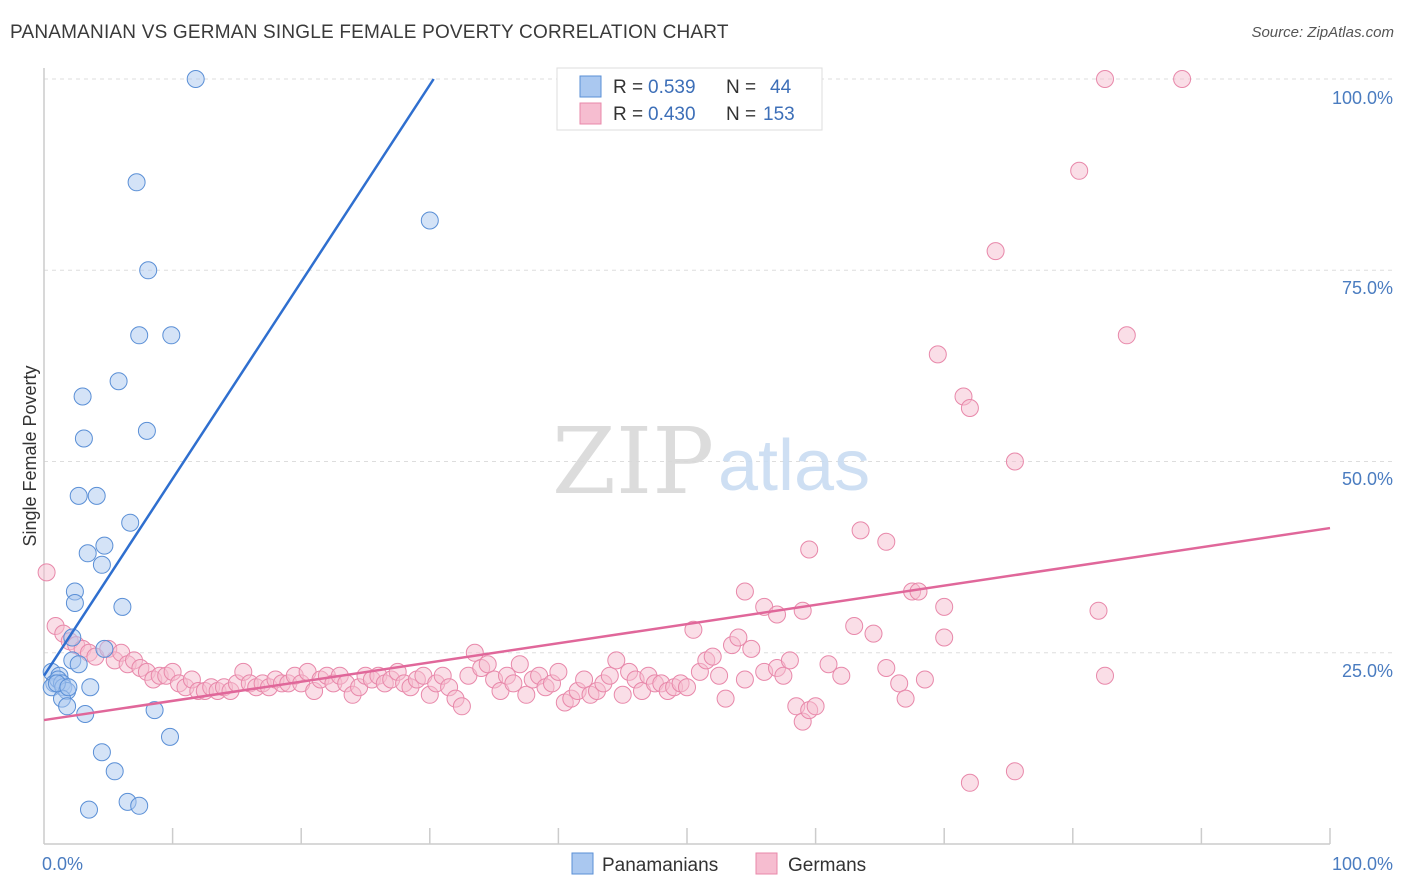 The image size is (1406, 892). Describe the element at coordinates (62, 864) in the screenshot. I see `x-tick-label-0: 0.0%` at that location.